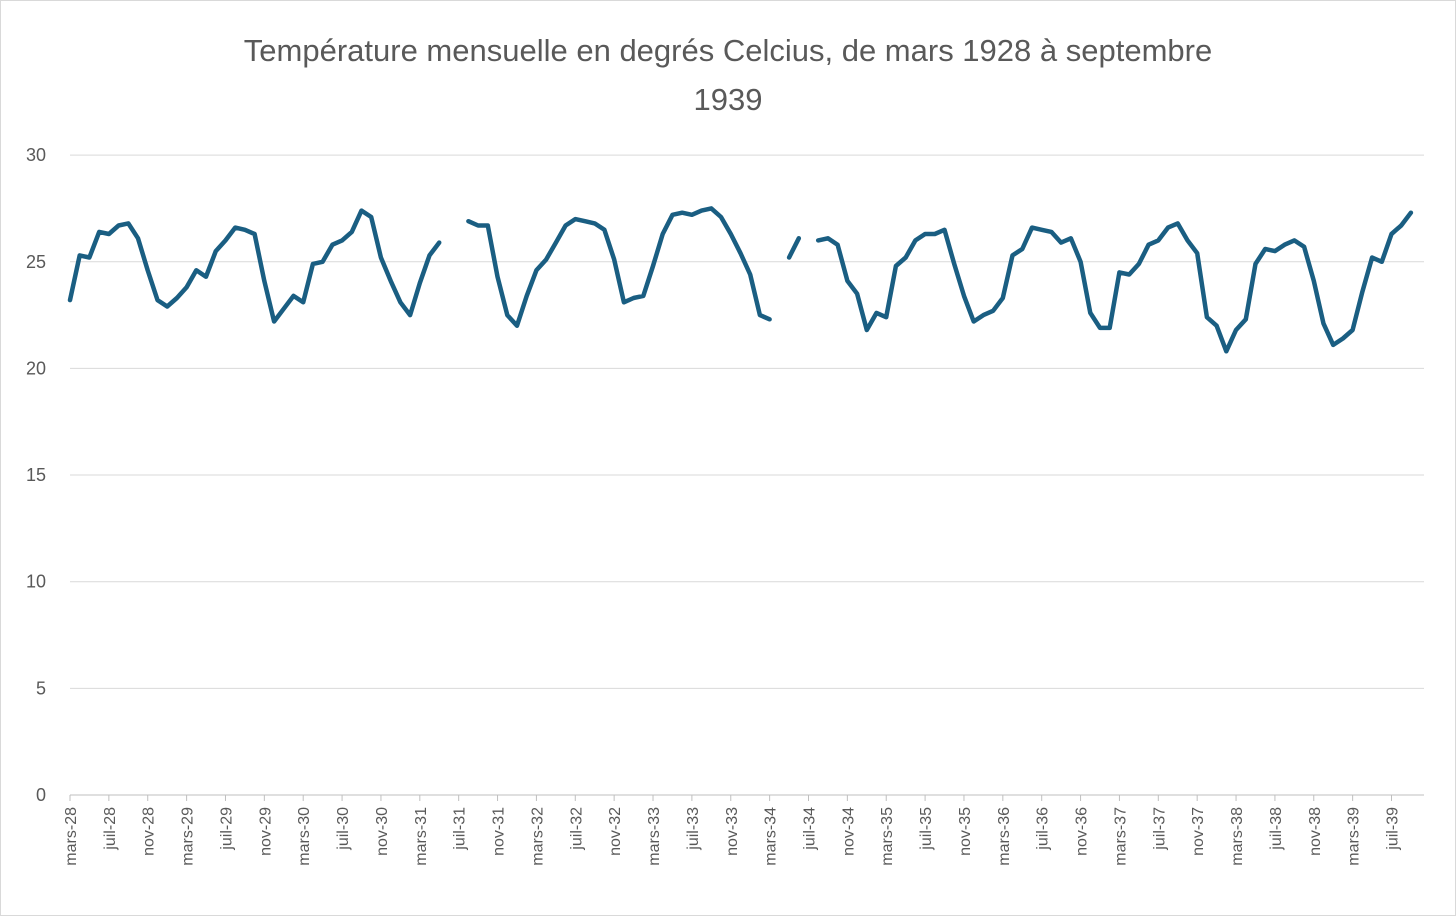 This screenshot has width=1456, height=916. Describe the element at coordinates (36, 262) in the screenshot. I see `y-tick-label: 25` at that location.